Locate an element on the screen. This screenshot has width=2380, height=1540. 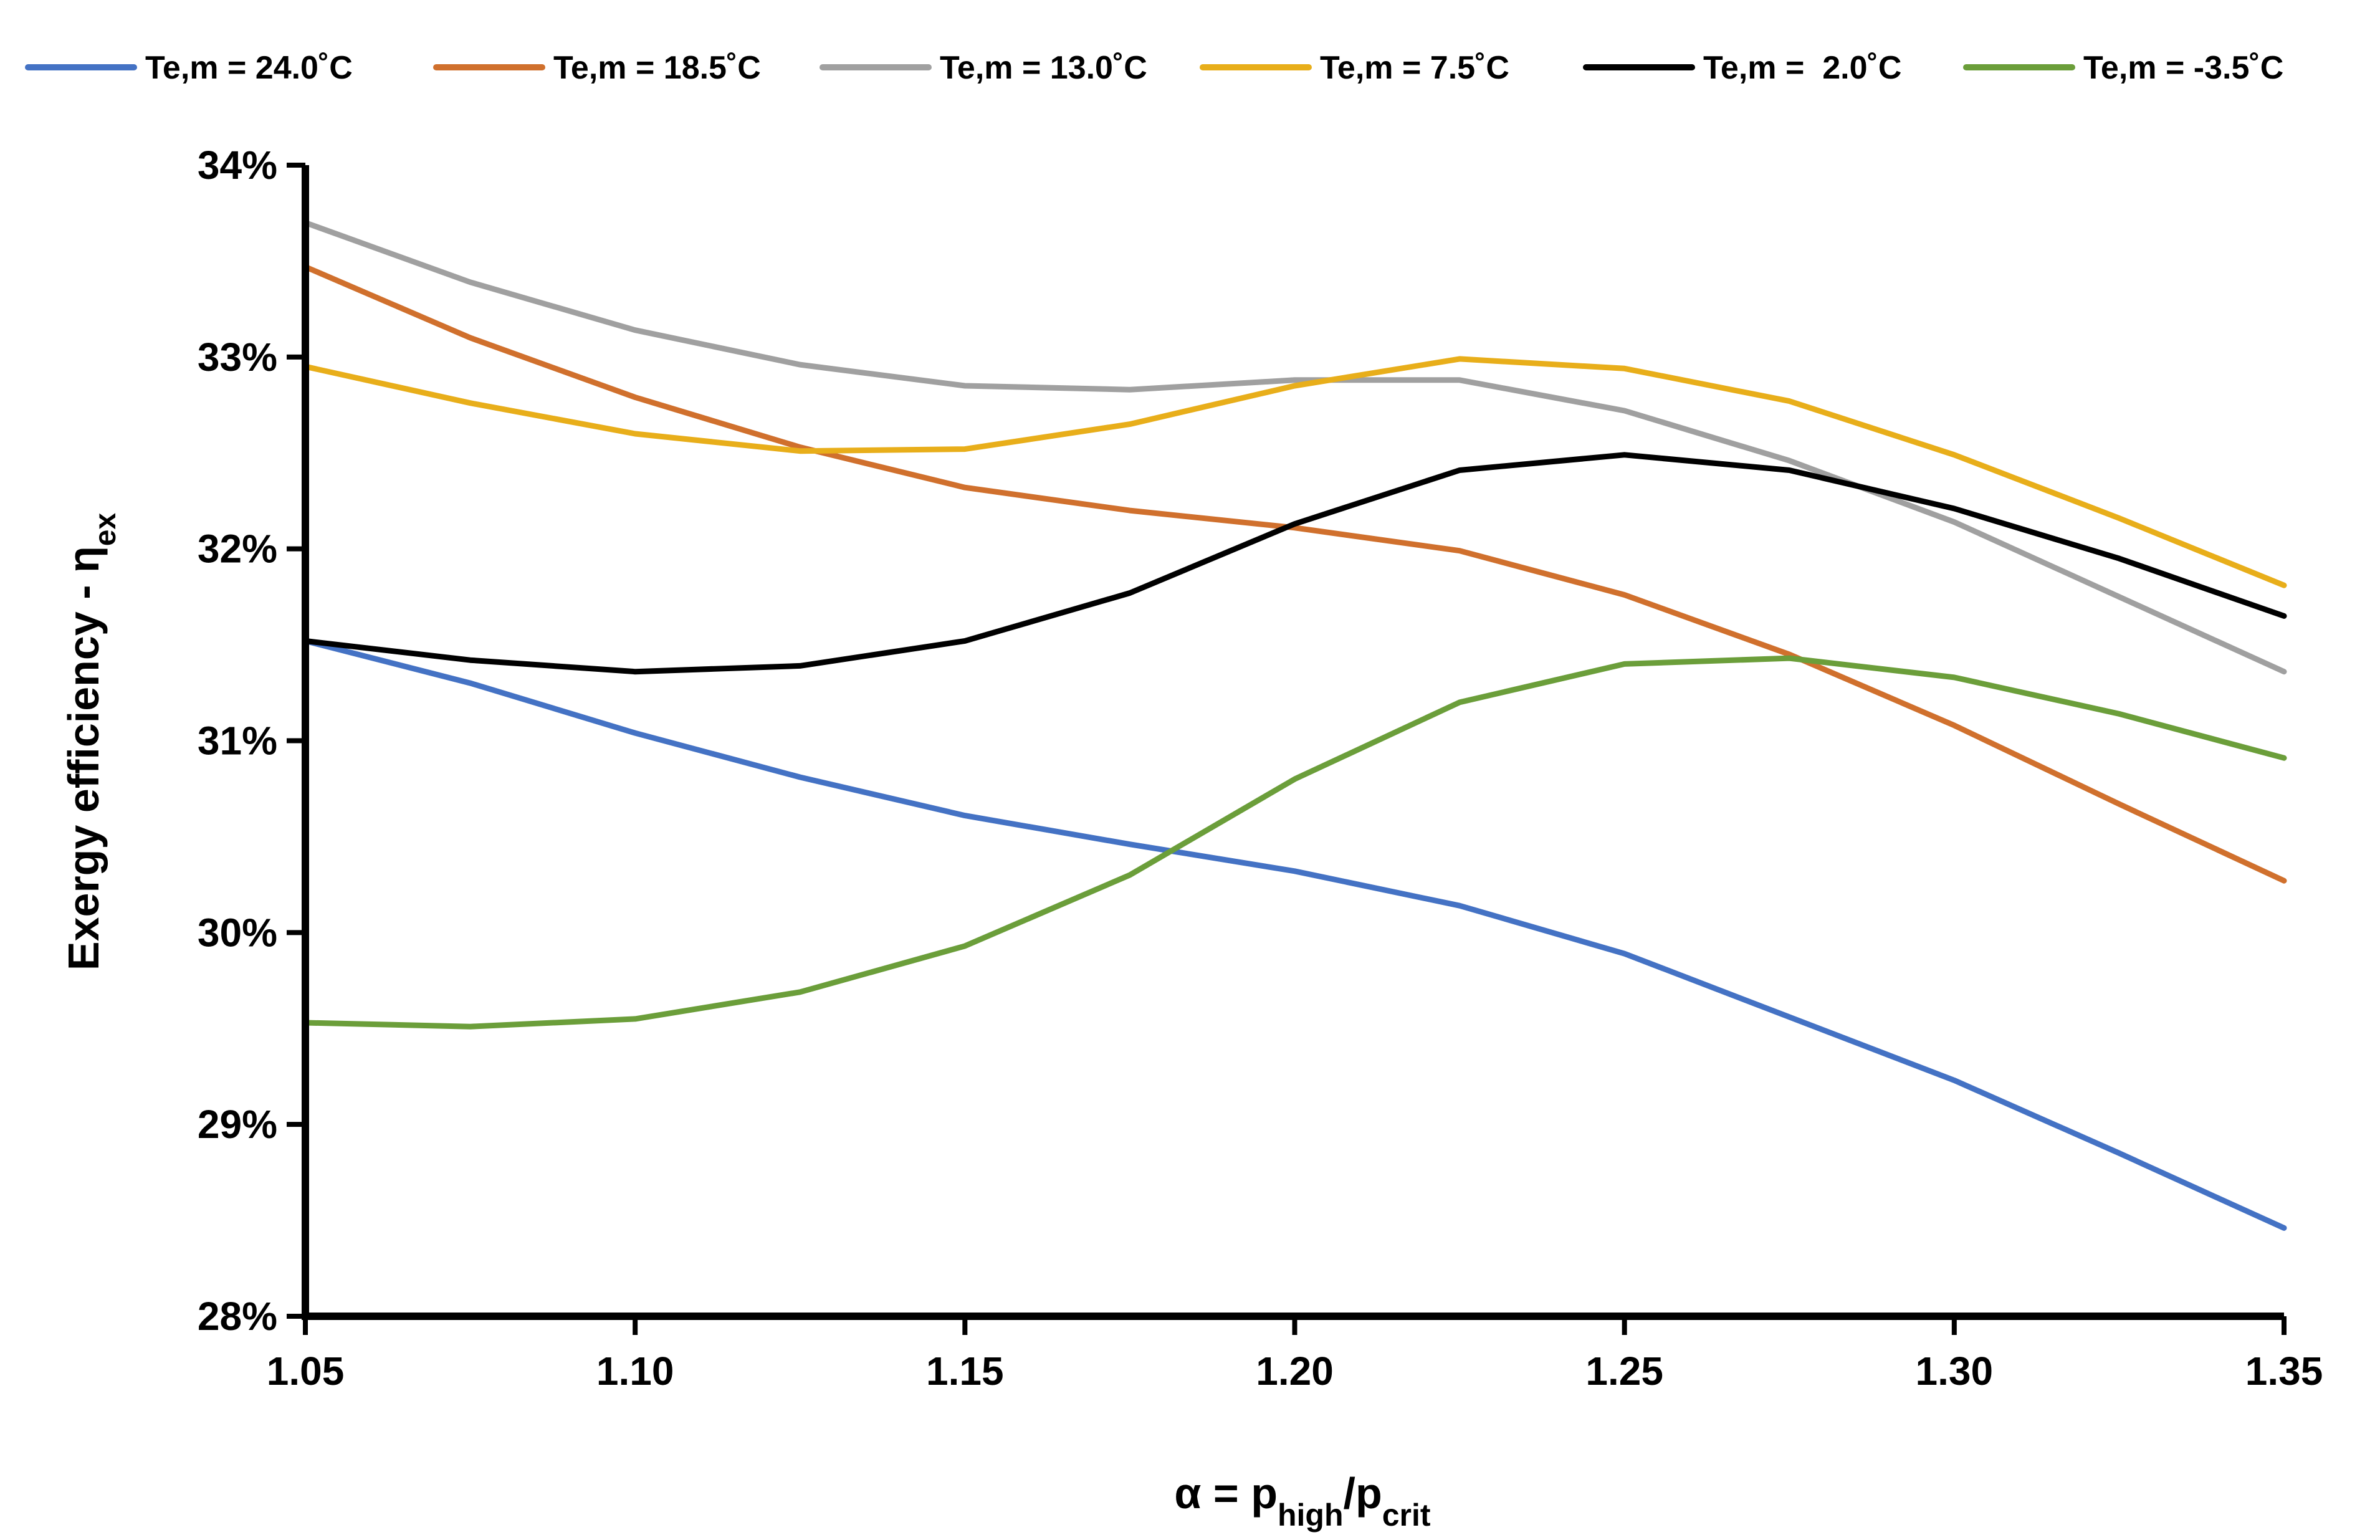
x-tick-label: 1.05 is located at coordinates (306, 1371).